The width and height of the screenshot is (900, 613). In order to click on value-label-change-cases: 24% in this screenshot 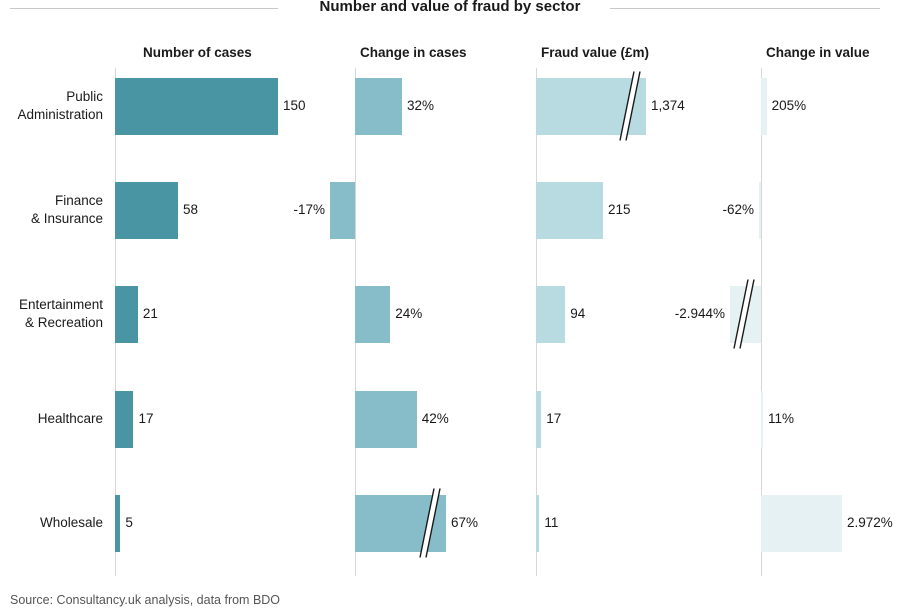, I will do `click(409, 313)`.